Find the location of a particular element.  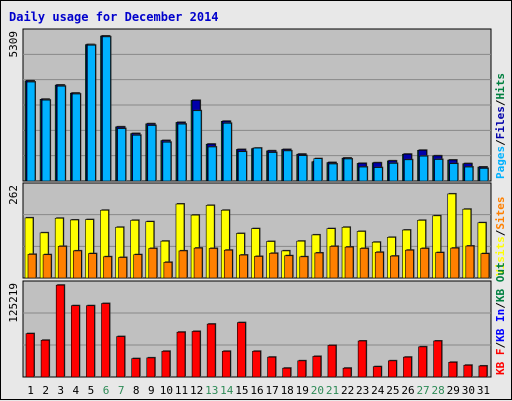

x-tick-label: 18 is located at coordinates (287, 390).